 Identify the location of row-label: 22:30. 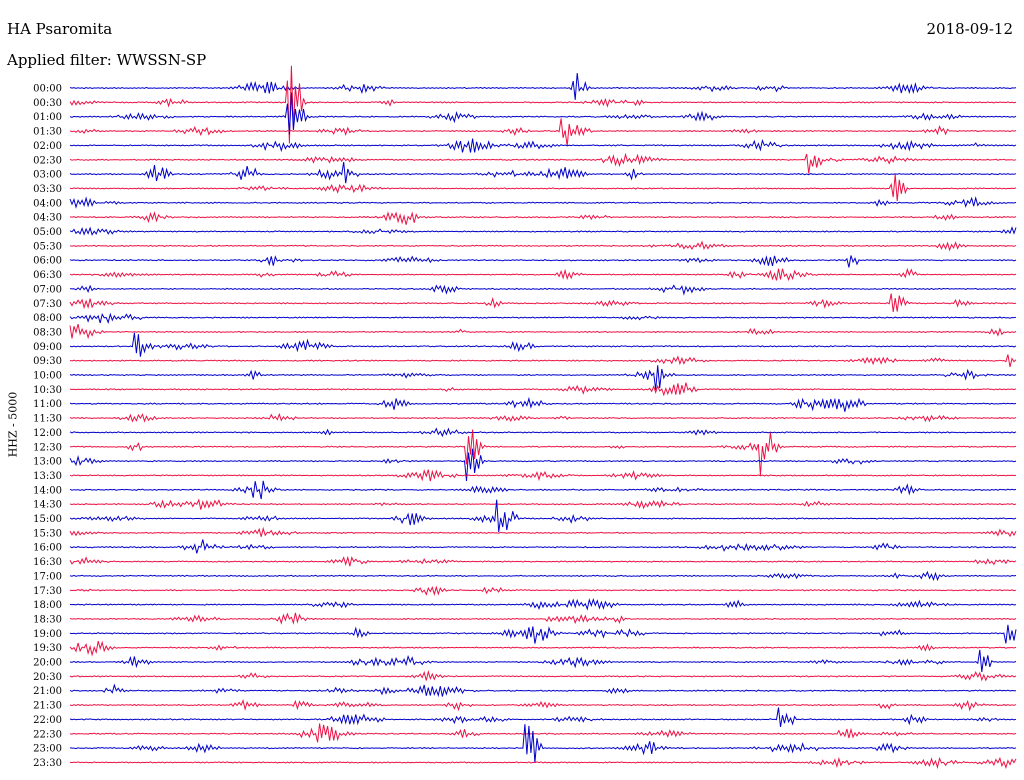
(47, 734).